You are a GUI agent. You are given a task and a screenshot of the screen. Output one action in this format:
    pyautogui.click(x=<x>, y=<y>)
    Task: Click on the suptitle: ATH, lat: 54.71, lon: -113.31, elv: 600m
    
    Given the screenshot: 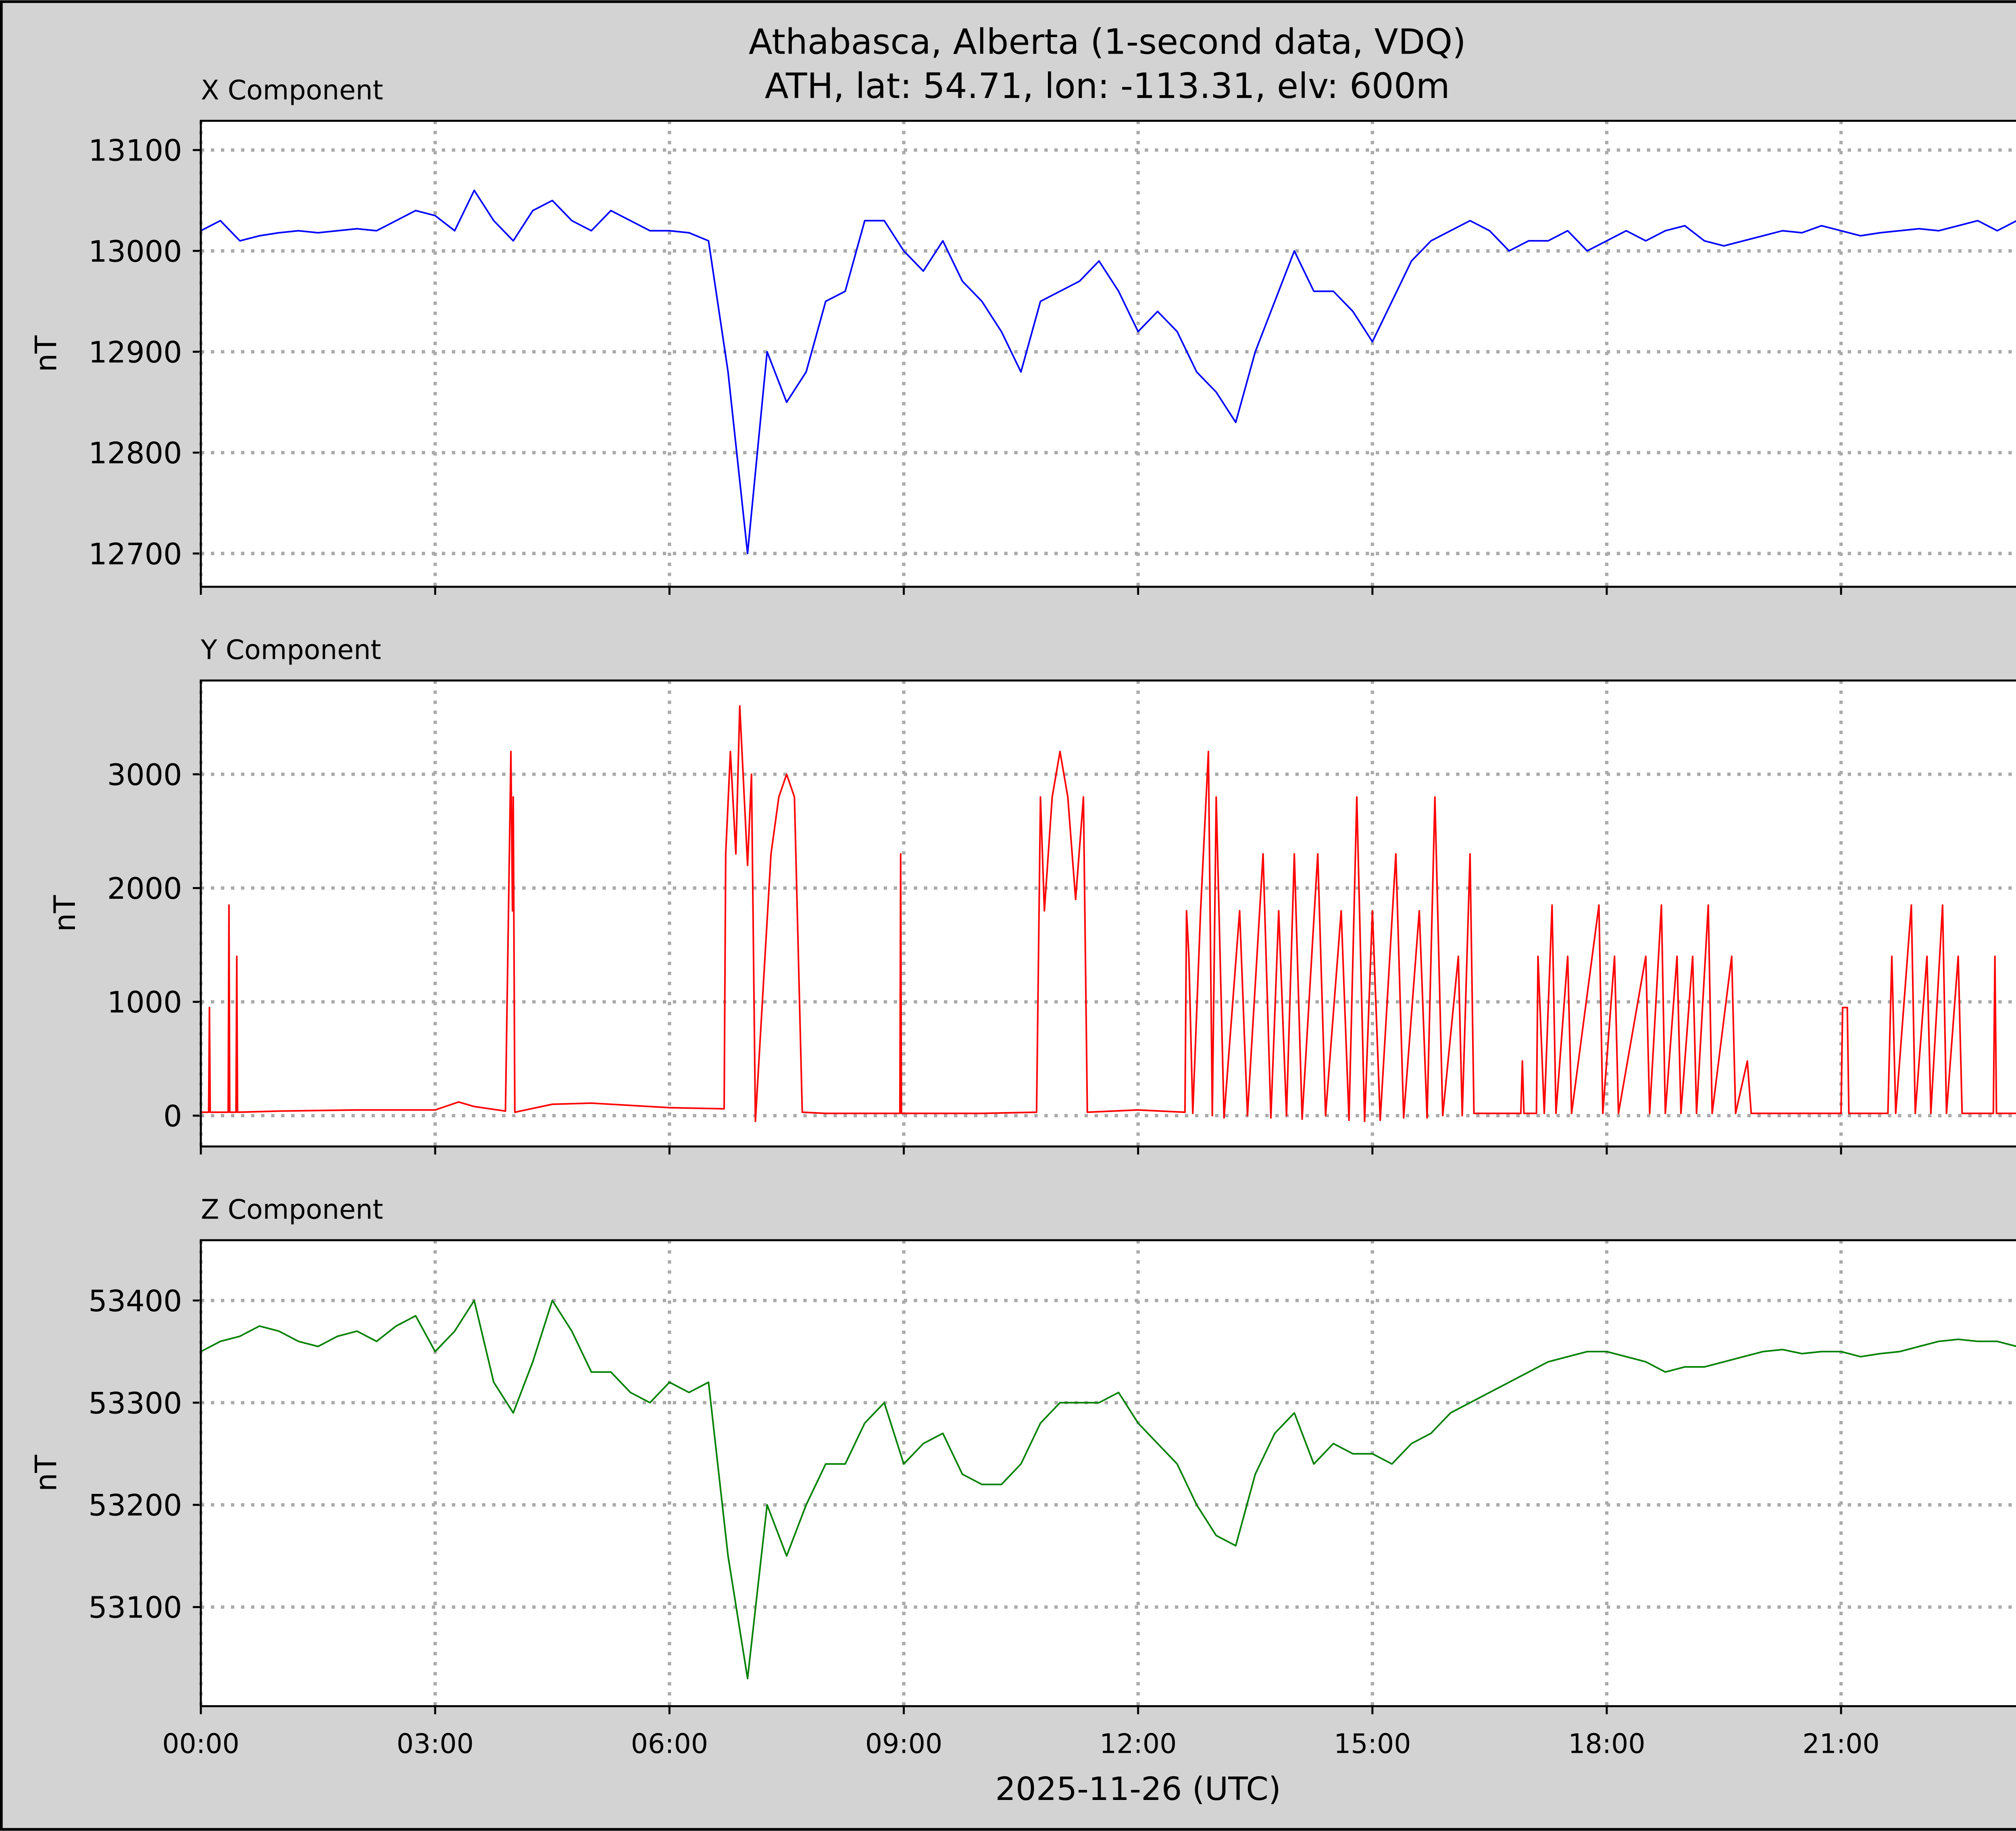 What is the action you would take?
    pyautogui.click(x=1107, y=86)
    